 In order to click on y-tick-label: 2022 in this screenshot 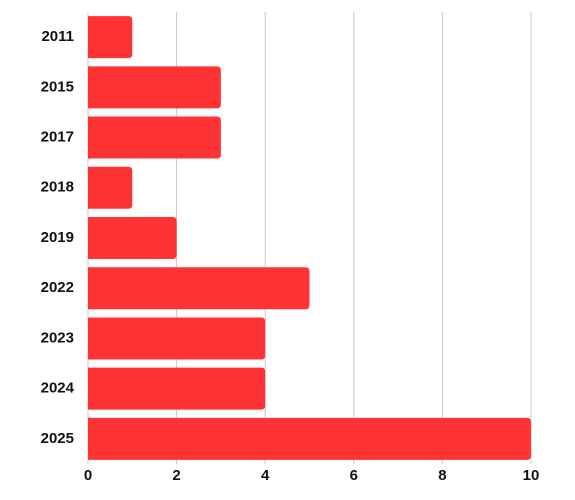, I will do `click(57, 287)`.